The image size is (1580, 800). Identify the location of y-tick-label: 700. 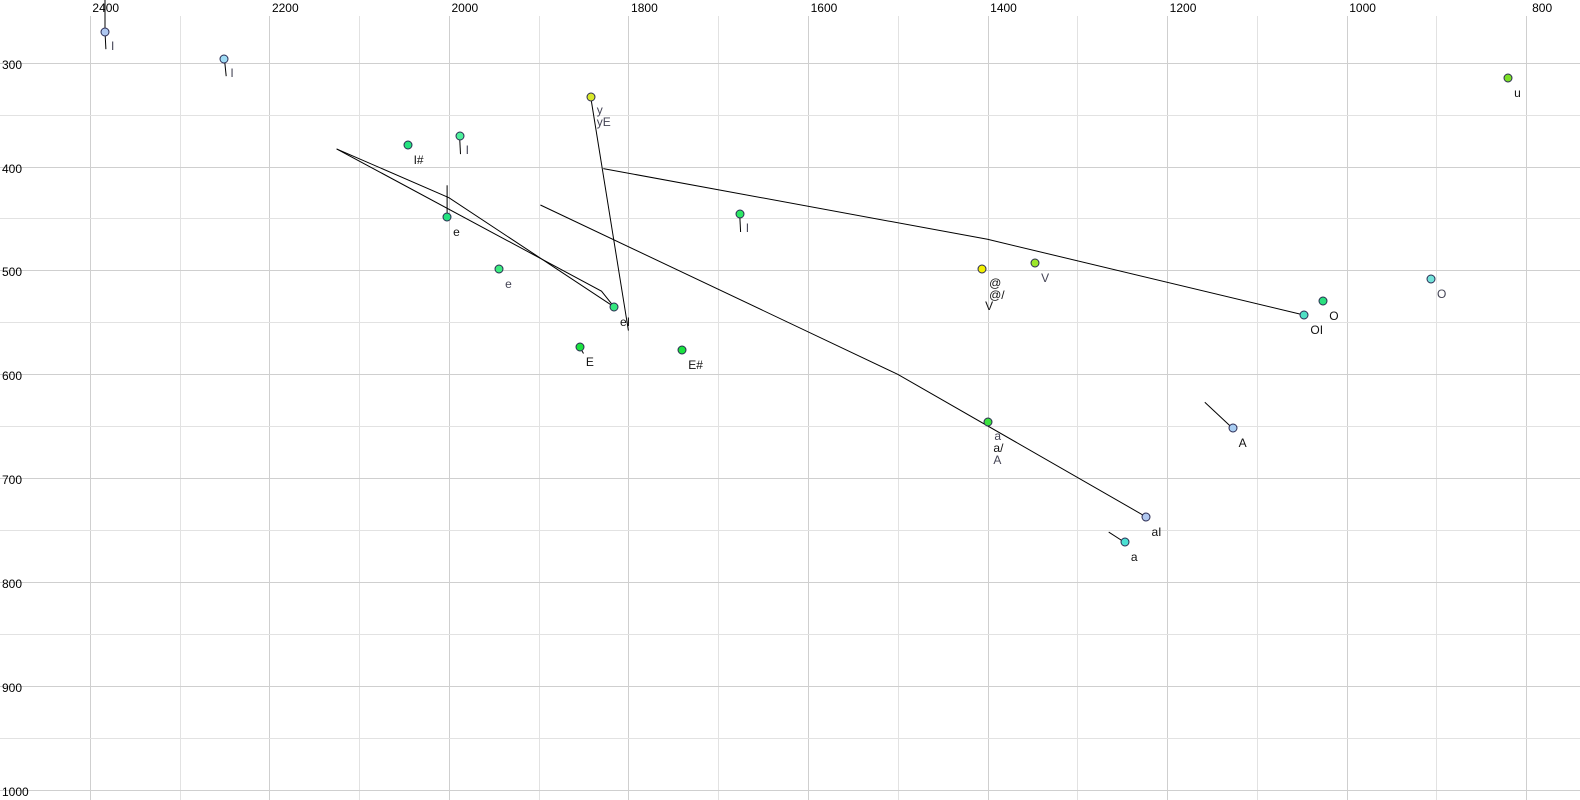
(12, 480).